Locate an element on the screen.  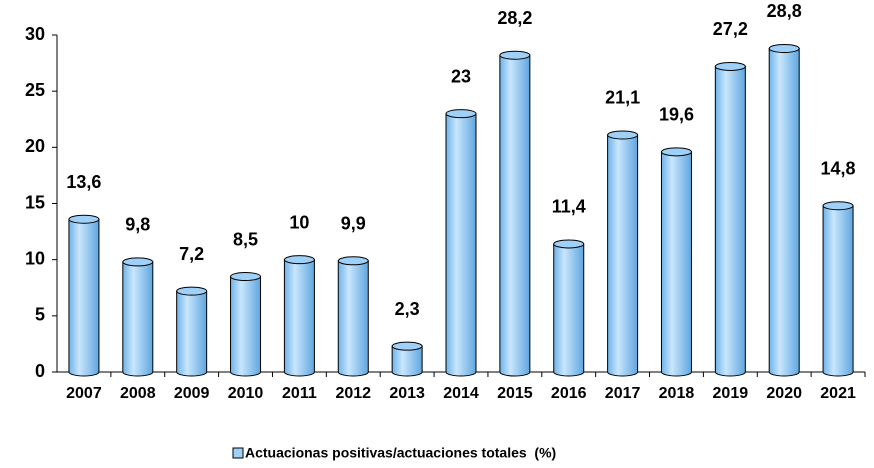
x-tick-label: 2016 is located at coordinates (569, 393).